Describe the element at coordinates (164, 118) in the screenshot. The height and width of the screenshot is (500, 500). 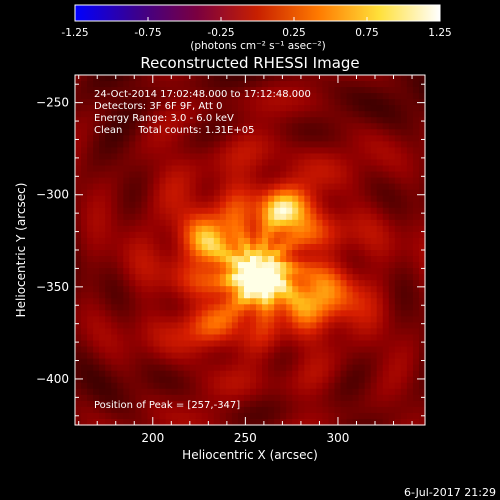
I see `annotation-energy-range: Energy Range: 3.0 - 6.0 keV` at that location.